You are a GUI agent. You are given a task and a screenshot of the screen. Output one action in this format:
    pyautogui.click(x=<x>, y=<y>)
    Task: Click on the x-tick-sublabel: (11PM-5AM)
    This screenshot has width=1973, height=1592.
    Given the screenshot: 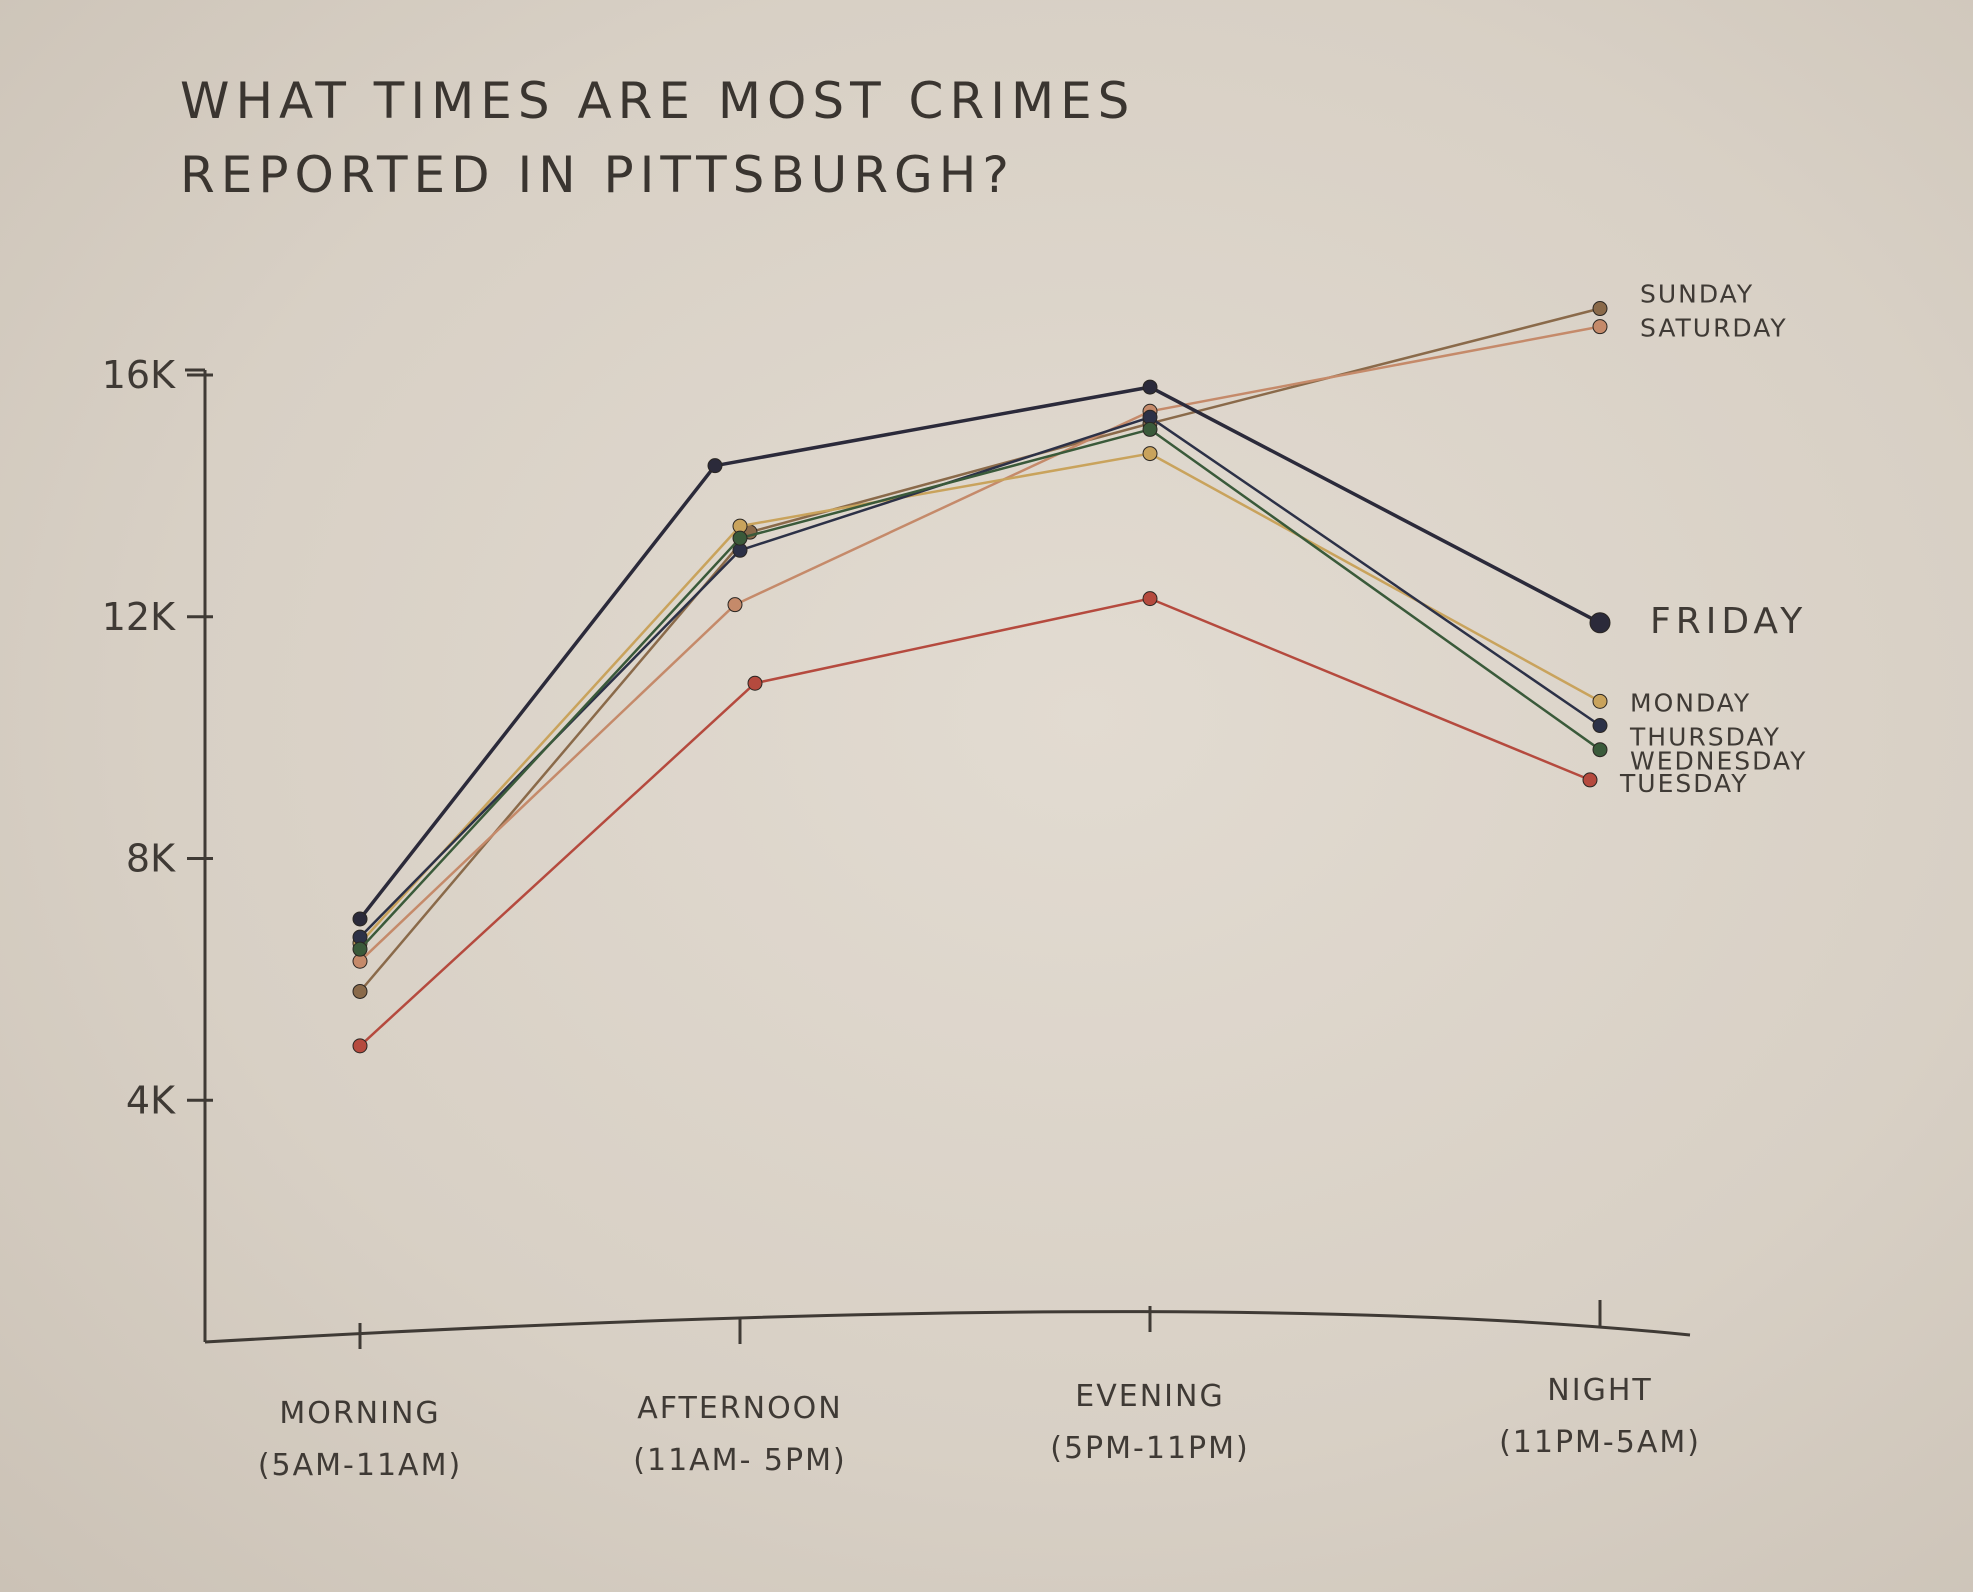 What is the action you would take?
    pyautogui.click(x=1600, y=1442)
    